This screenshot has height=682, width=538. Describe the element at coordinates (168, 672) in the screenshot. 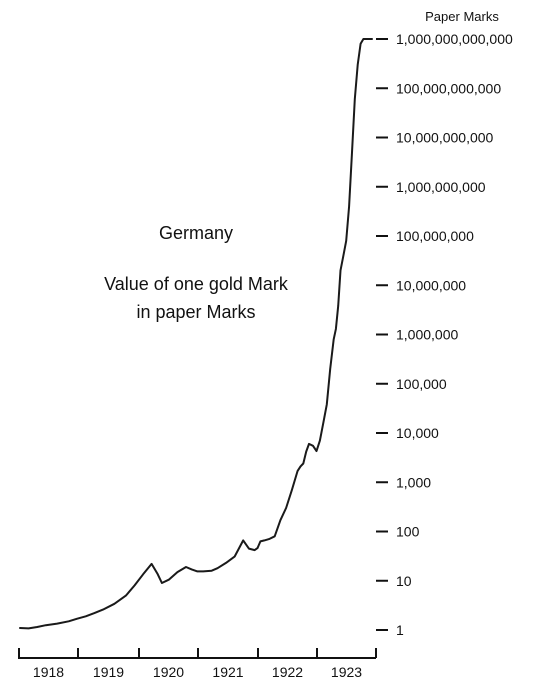

I see `x-tick-label: 1920` at that location.